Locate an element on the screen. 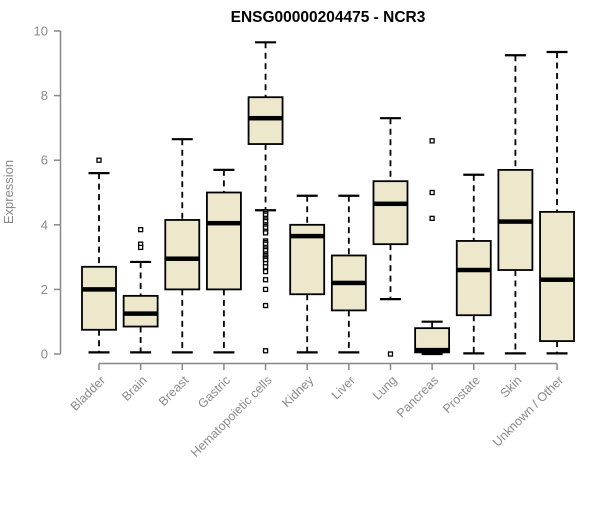 The image size is (600, 505). x-category-label: Liver is located at coordinates (343, 387).